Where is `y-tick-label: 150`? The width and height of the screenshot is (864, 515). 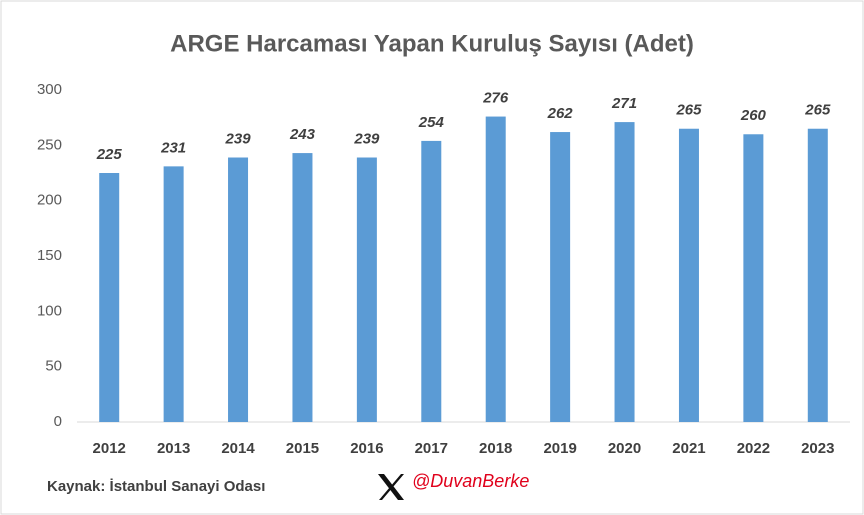 y-tick-label: 150 is located at coordinates (49, 255).